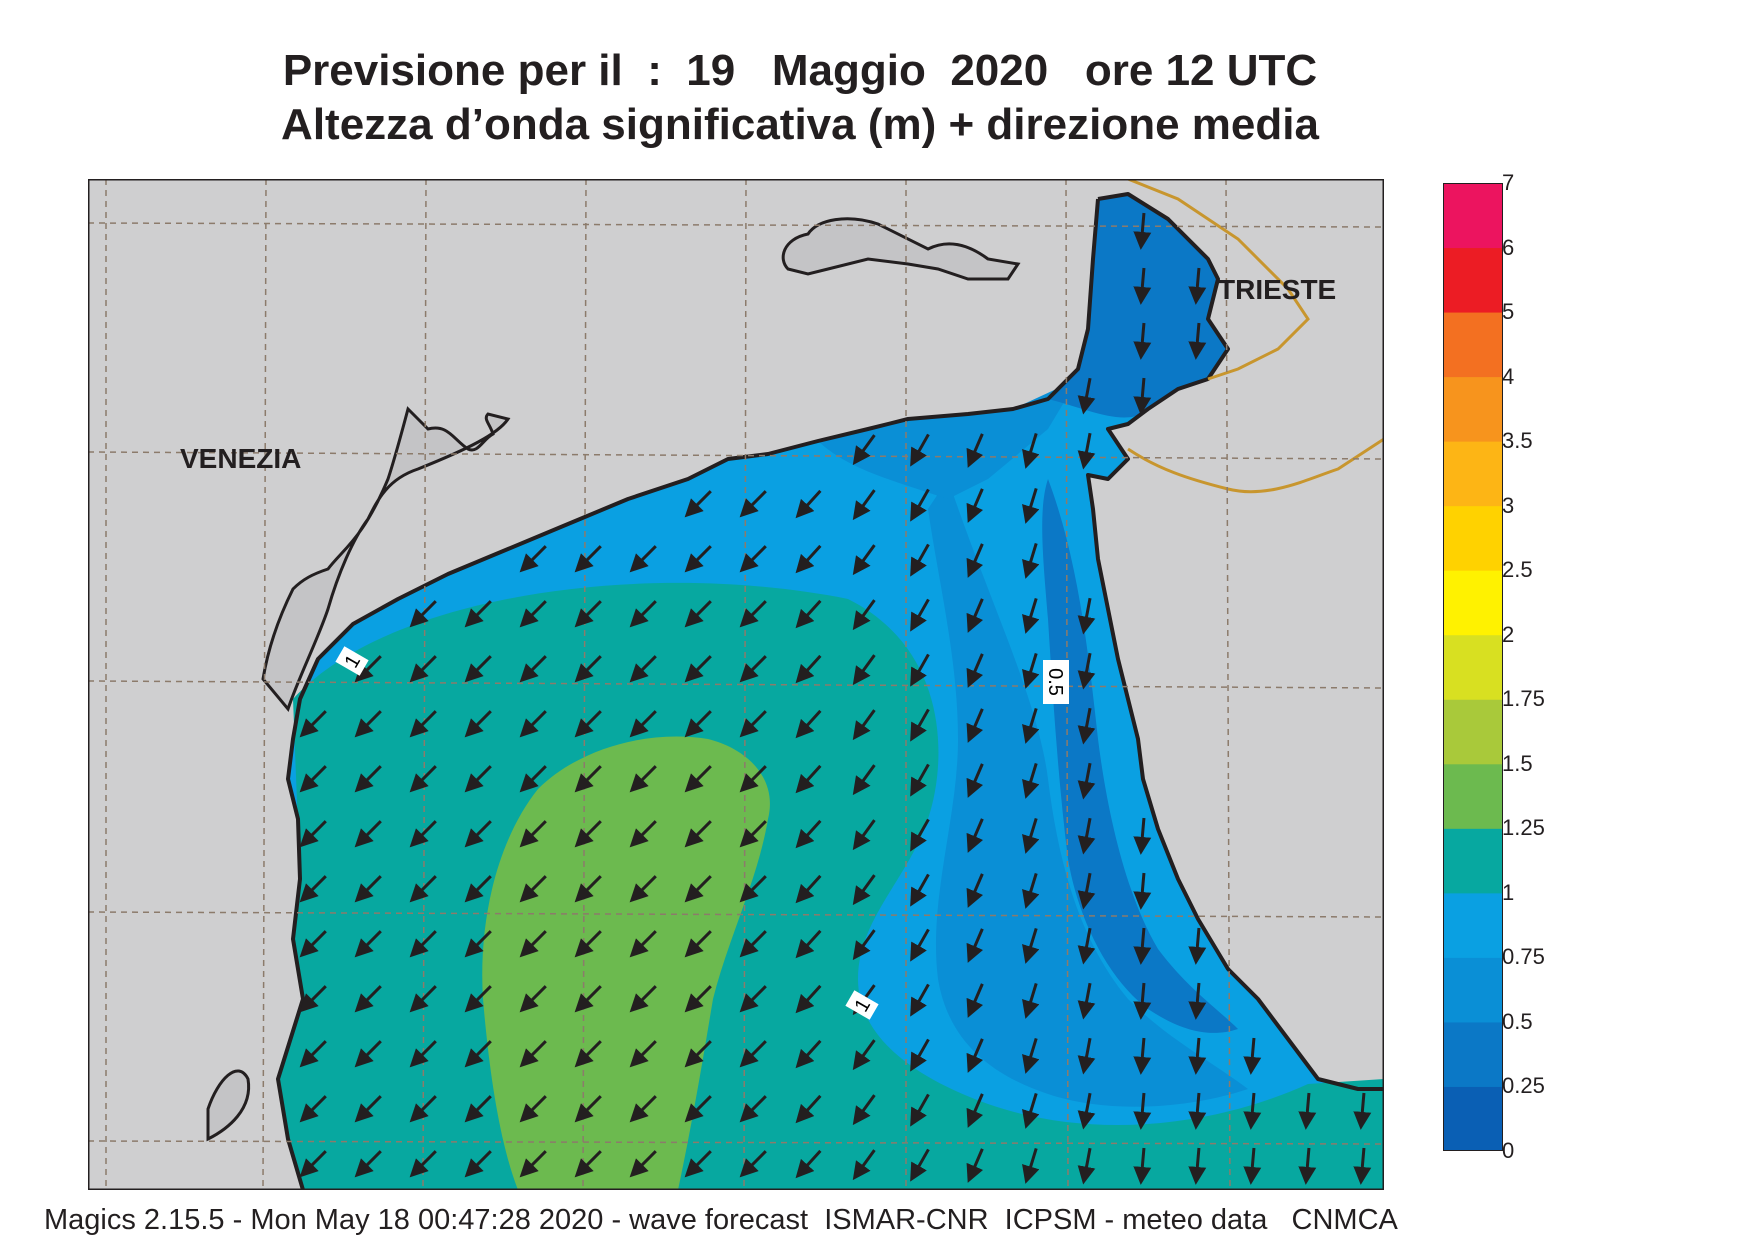 This screenshot has width=1755, height=1242. I want to click on wave-height-colorbar, so click(1473, 667).